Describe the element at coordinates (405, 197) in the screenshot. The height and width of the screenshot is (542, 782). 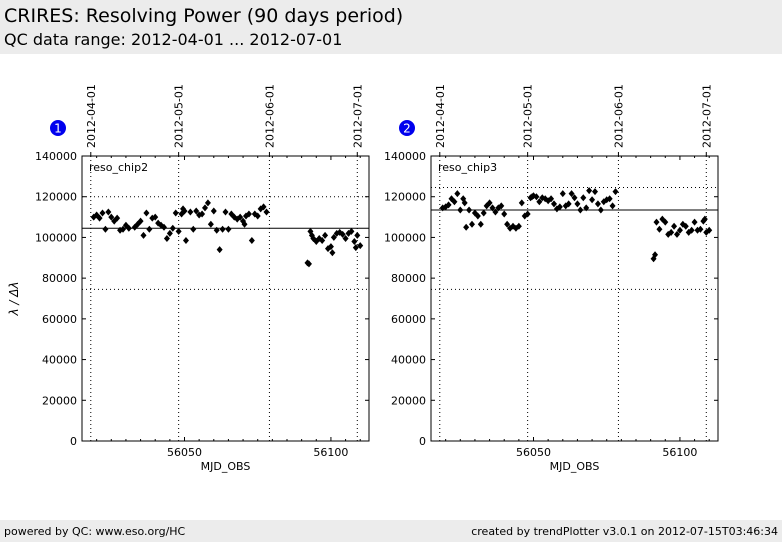
I see `y-tick-label: 120000` at that location.